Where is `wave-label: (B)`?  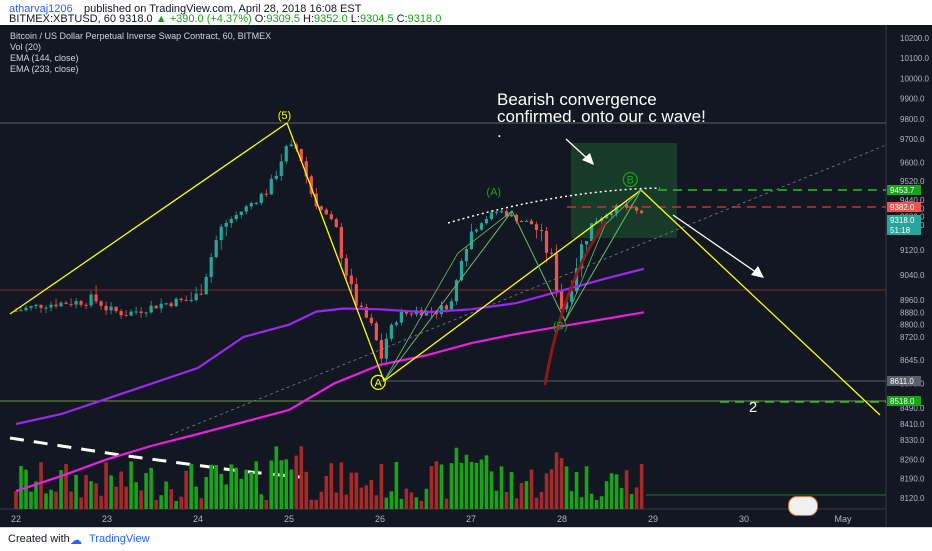 wave-label: (B) is located at coordinates (560, 326).